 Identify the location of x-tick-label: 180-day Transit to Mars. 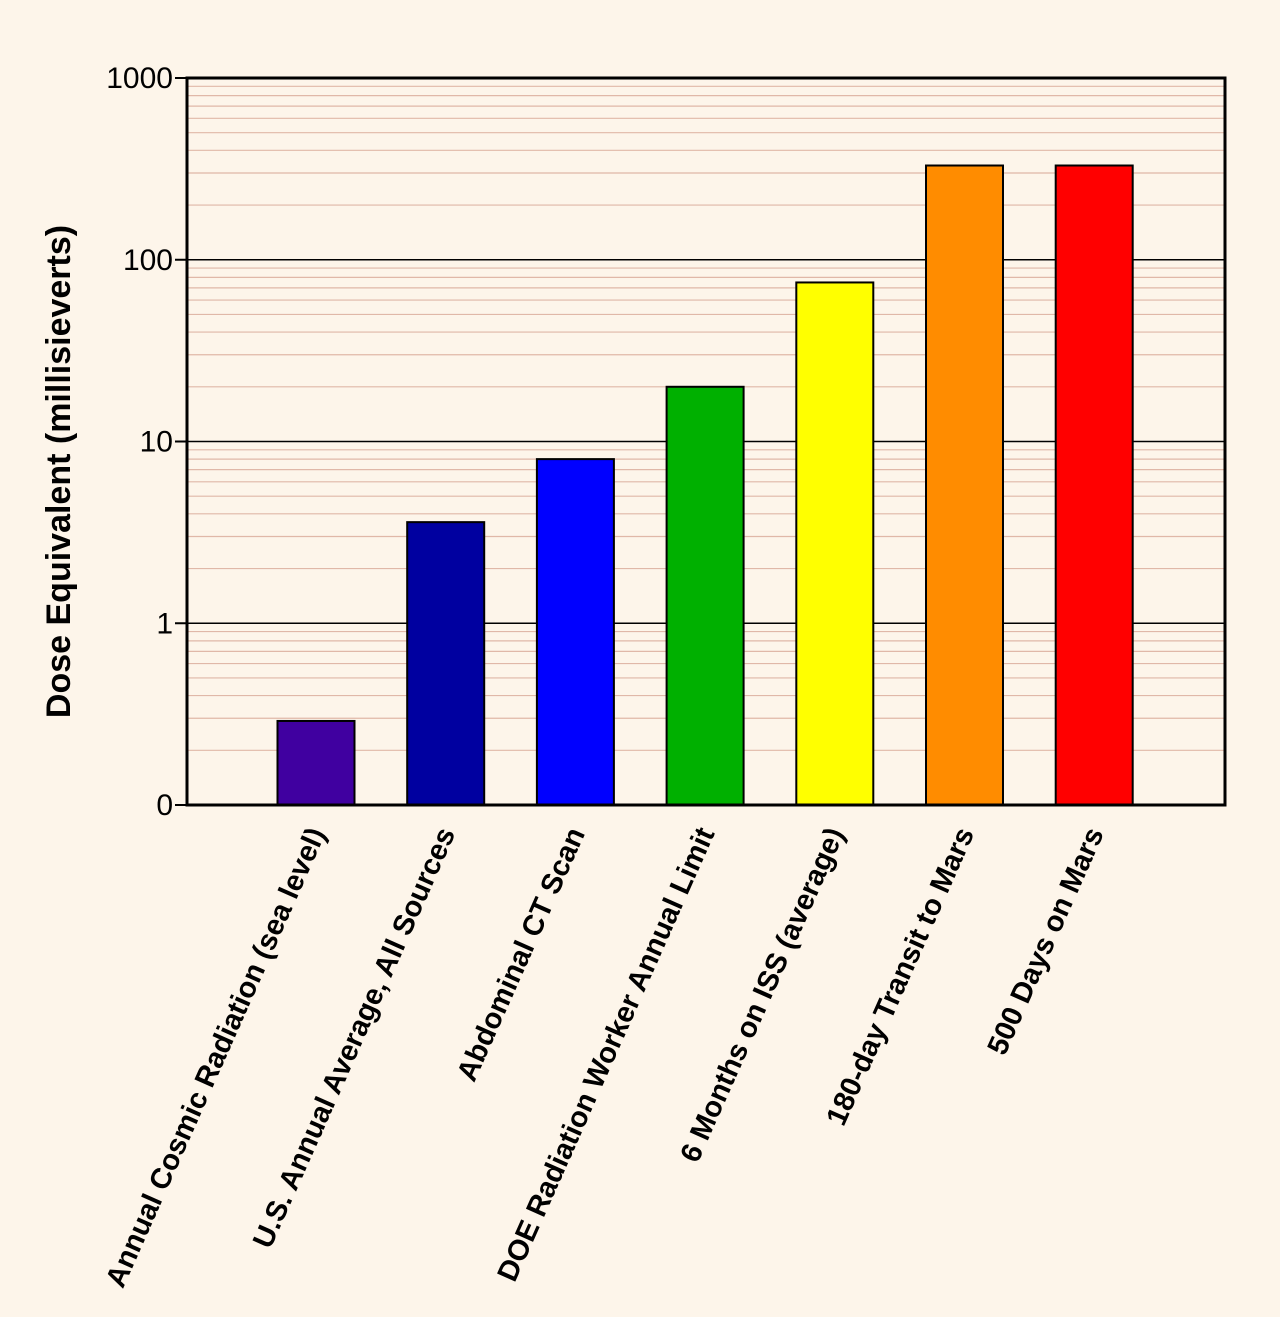
(901, 976).